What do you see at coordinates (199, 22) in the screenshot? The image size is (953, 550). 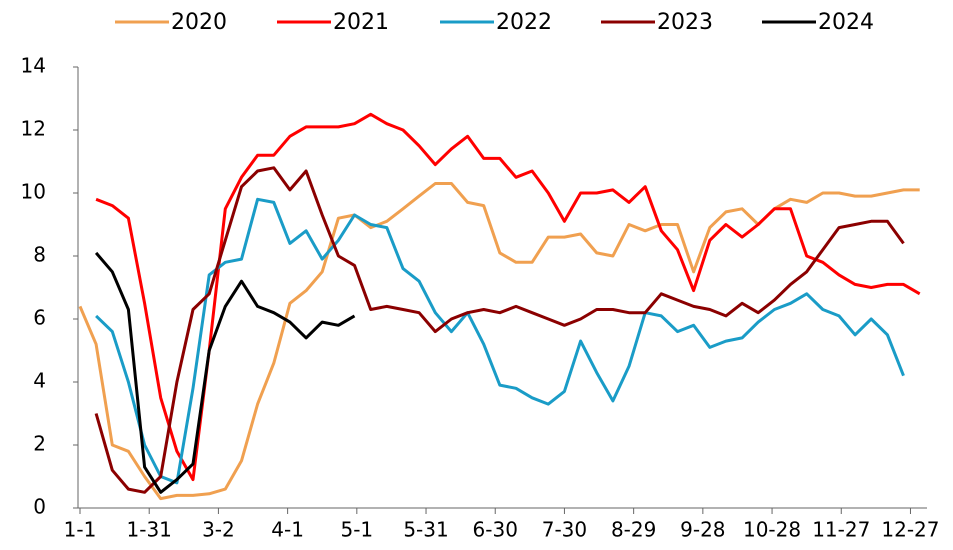 I see `legend-label: 2020` at bounding box center [199, 22].